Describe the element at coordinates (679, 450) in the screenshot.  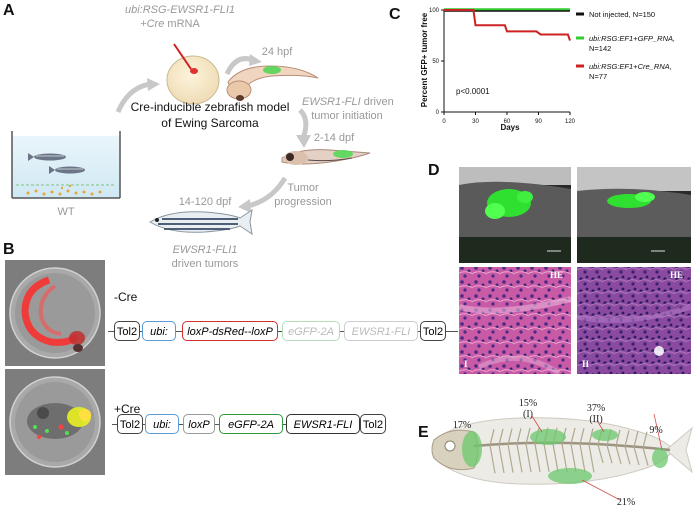
I see `fish-tail` at that location.